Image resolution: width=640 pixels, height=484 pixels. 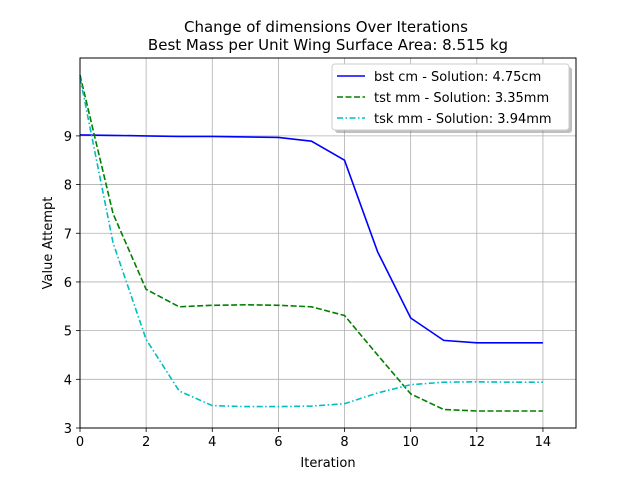 What do you see at coordinates (410, 442) in the screenshot?
I see `x-tick-label: 10` at bounding box center [410, 442].